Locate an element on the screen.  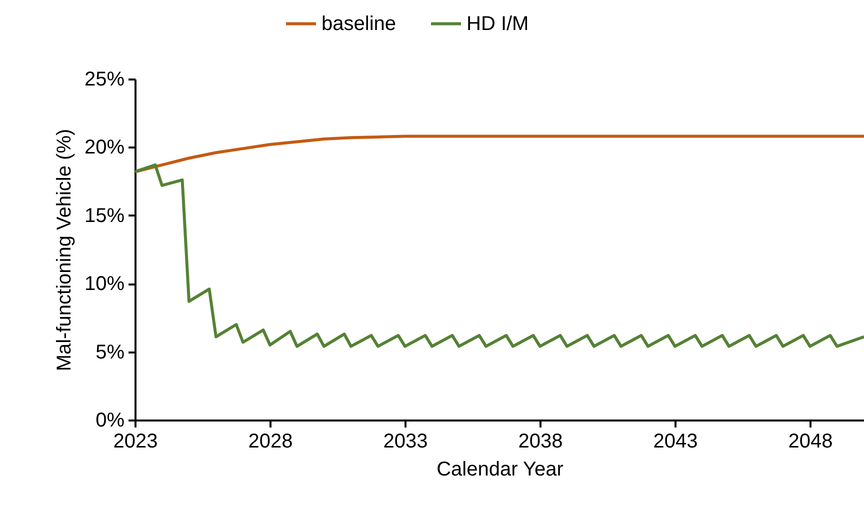
x-tick-label: 2048 is located at coordinates (810, 441).